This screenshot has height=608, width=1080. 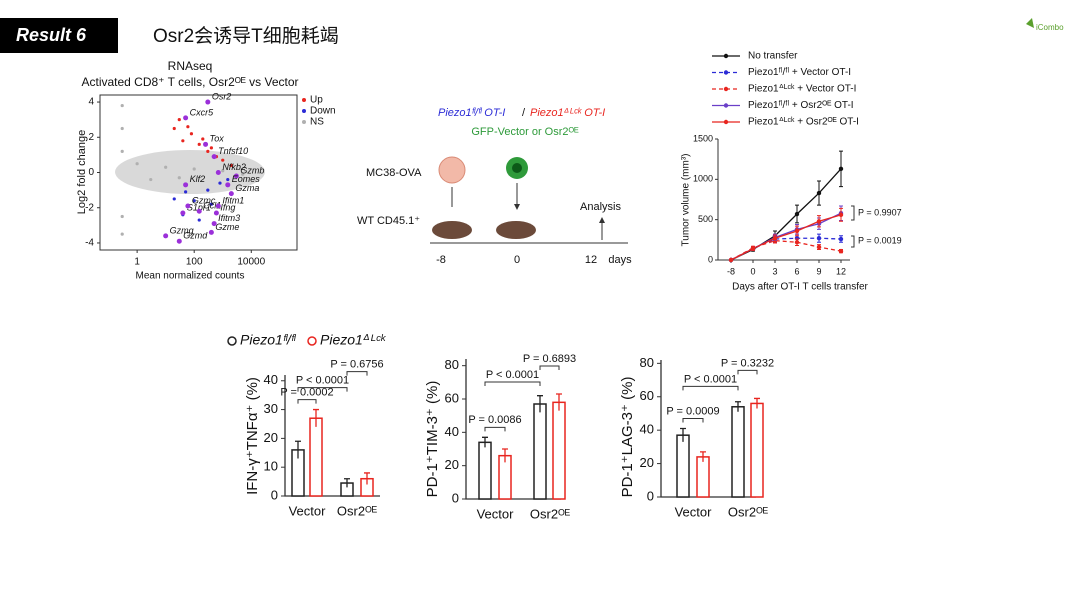 I want to click on legend-label: NS, so click(x=317, y=122).